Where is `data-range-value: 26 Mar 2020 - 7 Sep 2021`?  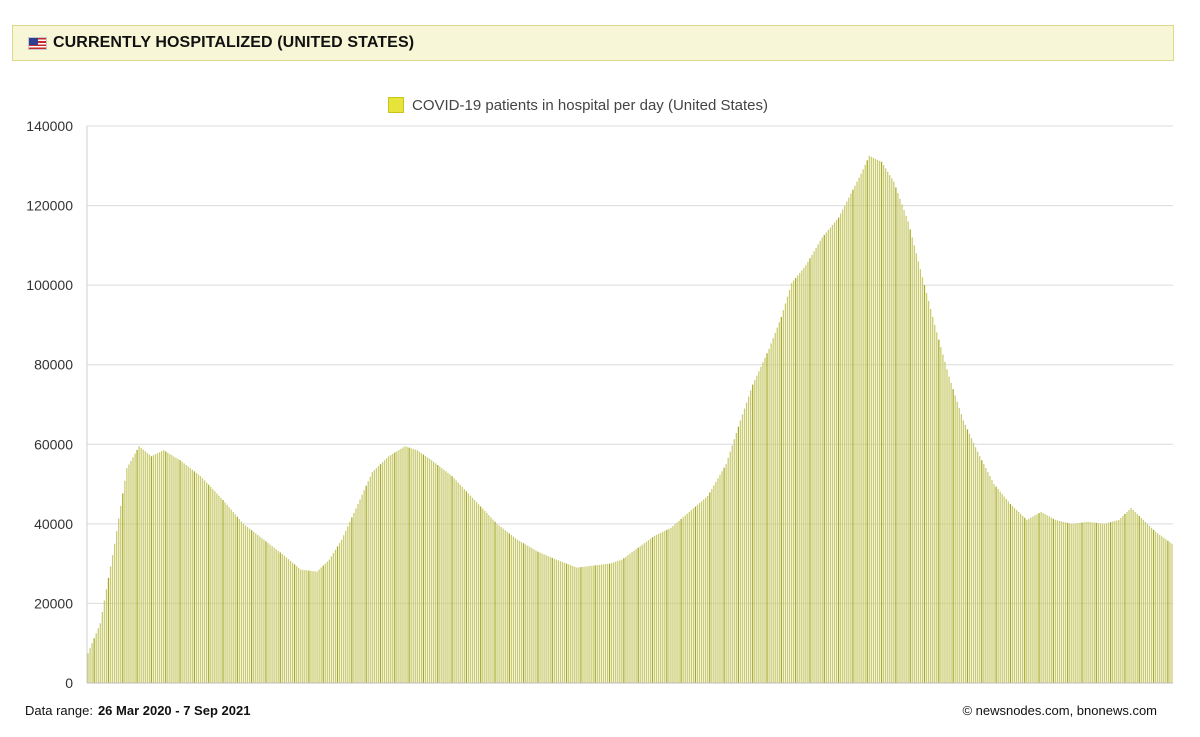
data-range-value: 26 Mar 2020 - 7 Sep 2021 is located at coordinates (174, 710).